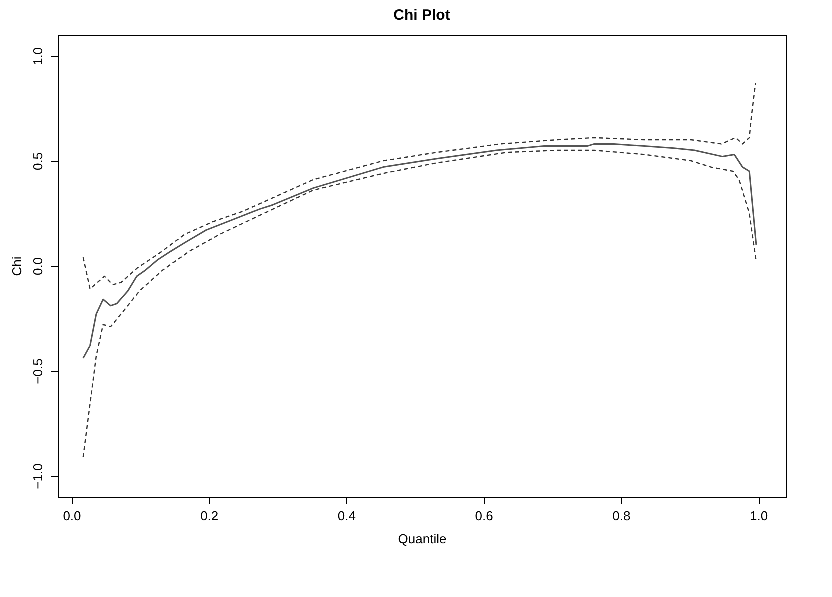 This screenshot has width=832, height=597. I want to click on chart-title: Chi Plot, so click(422, 15).